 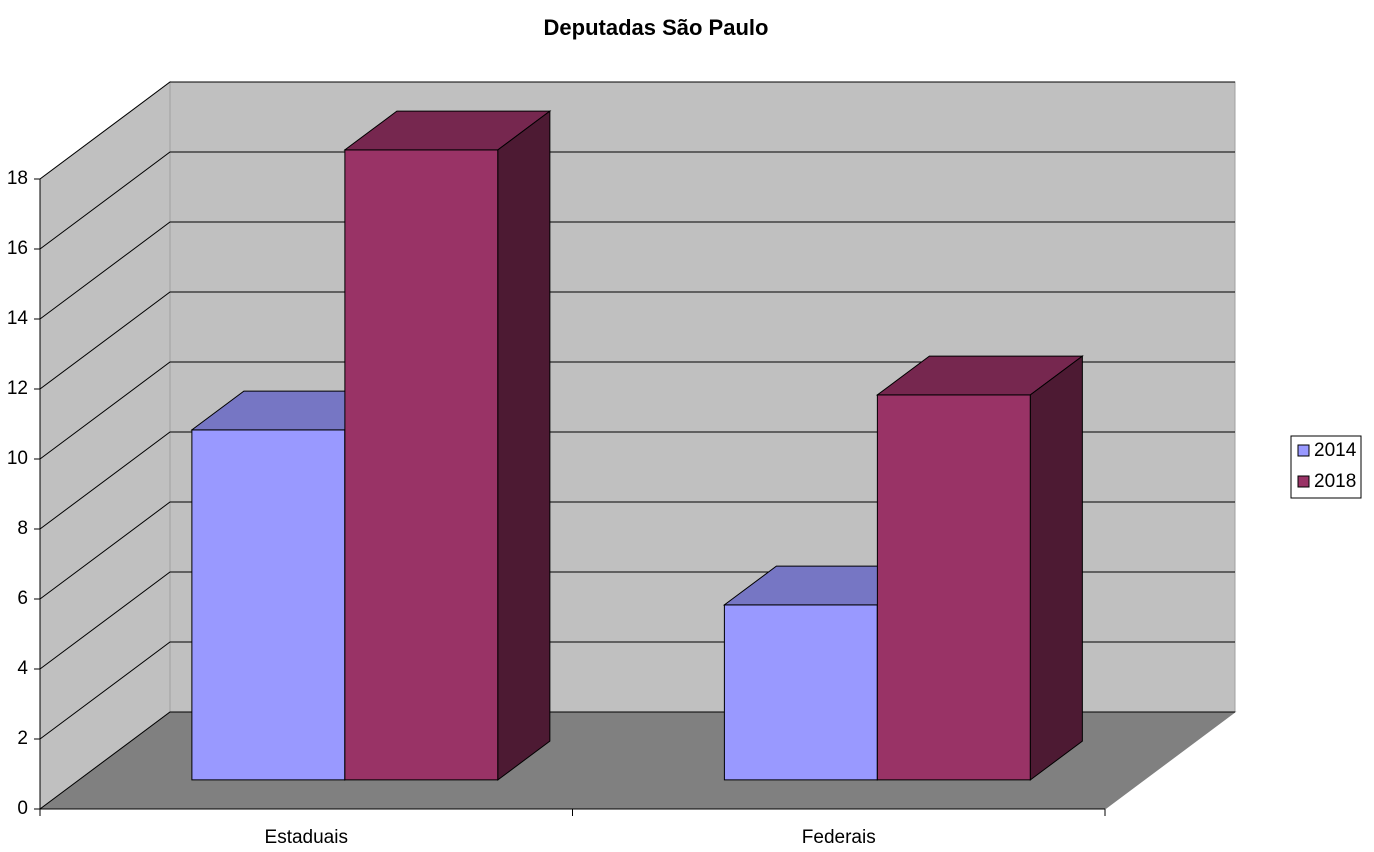 What do you see at coordinates (22, 598) in the screenshot?
I see `y-tick-label: 6` at bounding box center [22, 598].